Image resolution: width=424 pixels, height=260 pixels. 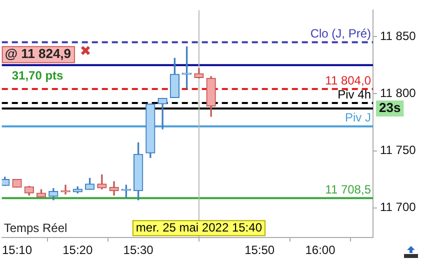 What do you see at coordinates (38, 75) in the screenshot?
I see `annotation: 31,70 pts` at bounding box center [38, 75].